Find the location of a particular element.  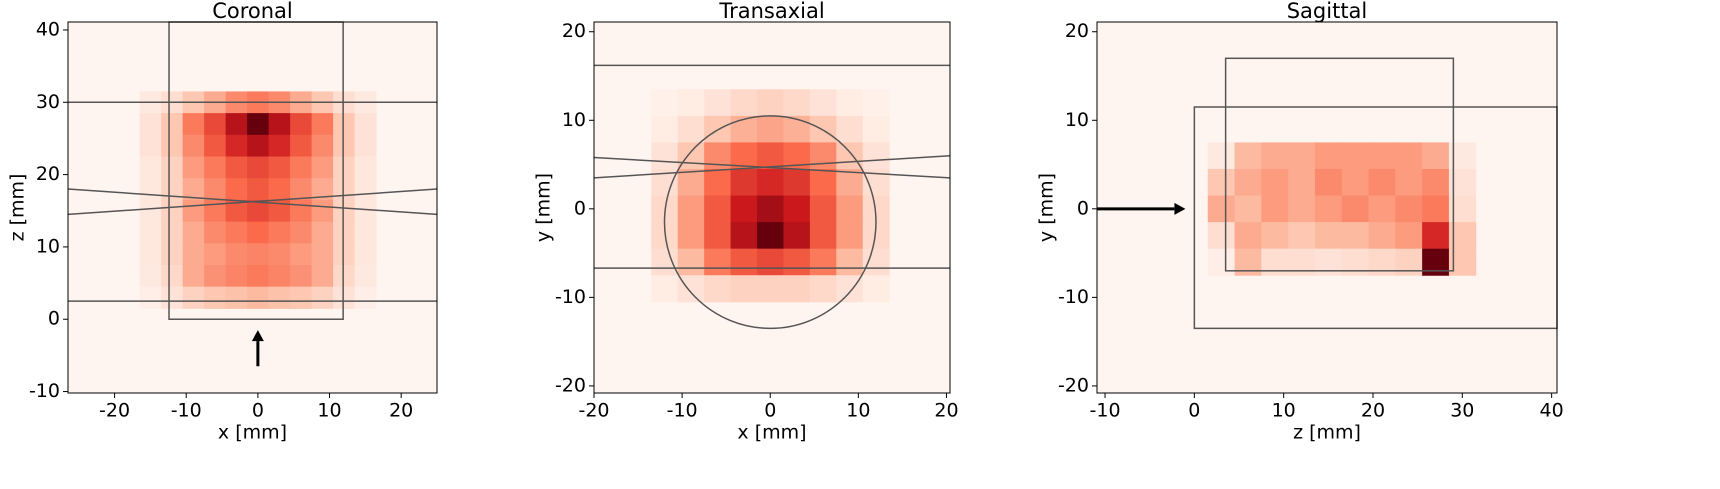

overlay-rect is located at coordinates (1339, 164).